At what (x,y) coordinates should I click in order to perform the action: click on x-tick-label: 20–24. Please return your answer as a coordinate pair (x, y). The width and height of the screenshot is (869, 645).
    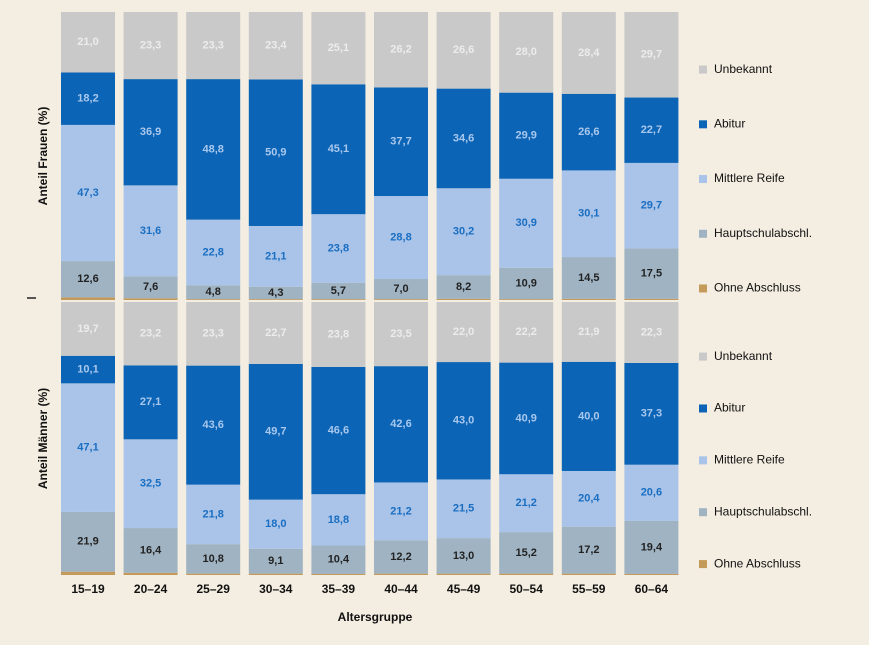
    Looking at the image, I should click on (151, 589).